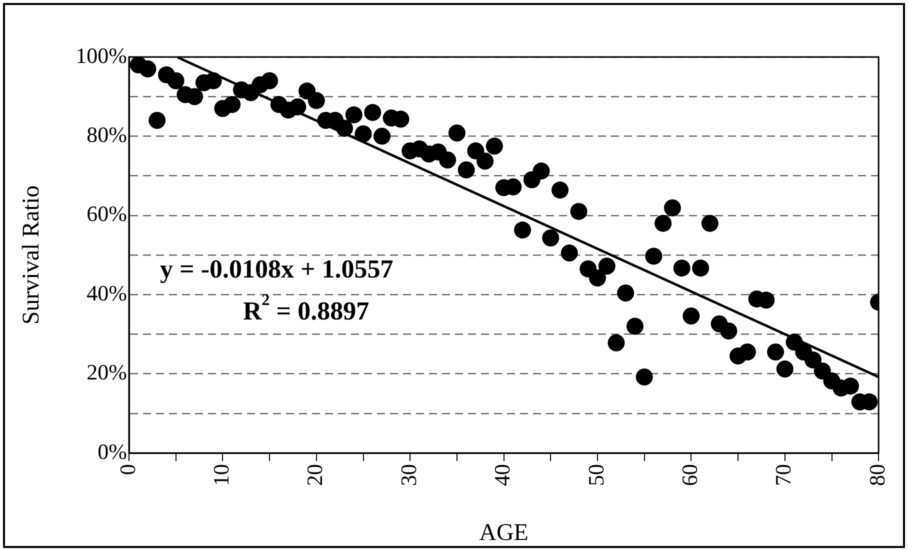  What do you see at coordinates (877, 475) in the screenshot?
I see `x-tick-label: 80` at bounding box center [877, 475].